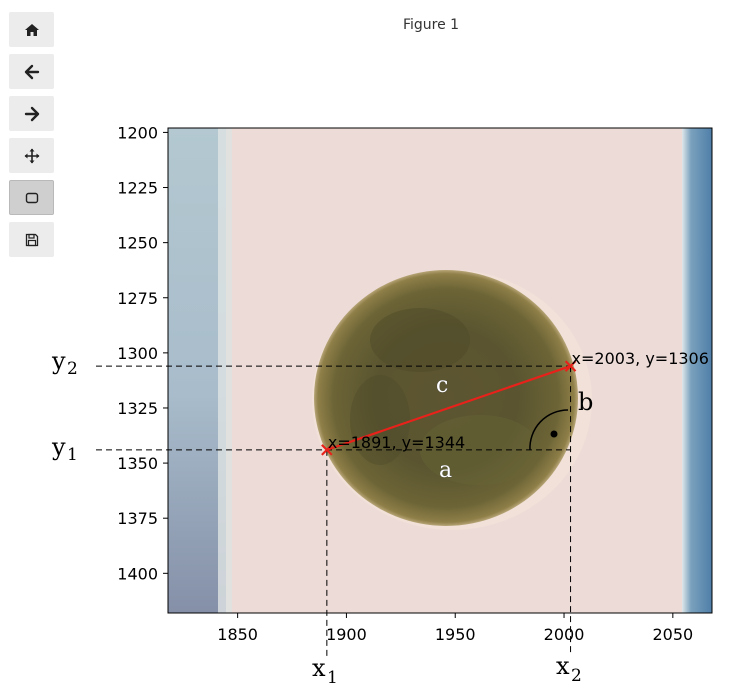 The image size is (739, 695). I want to click on y-tick-label: 1375, so click(137, 518).